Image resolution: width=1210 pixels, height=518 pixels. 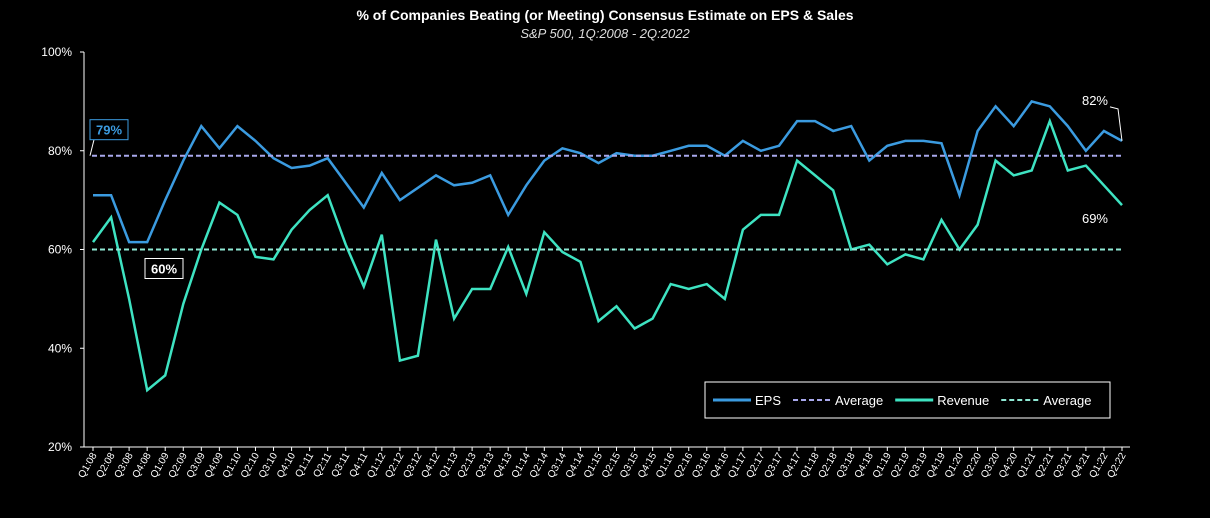 What do you see at coordinates (1095, 218) in the screenshot?
I see `data-label: 69%` at bounding box center [1095, 218].